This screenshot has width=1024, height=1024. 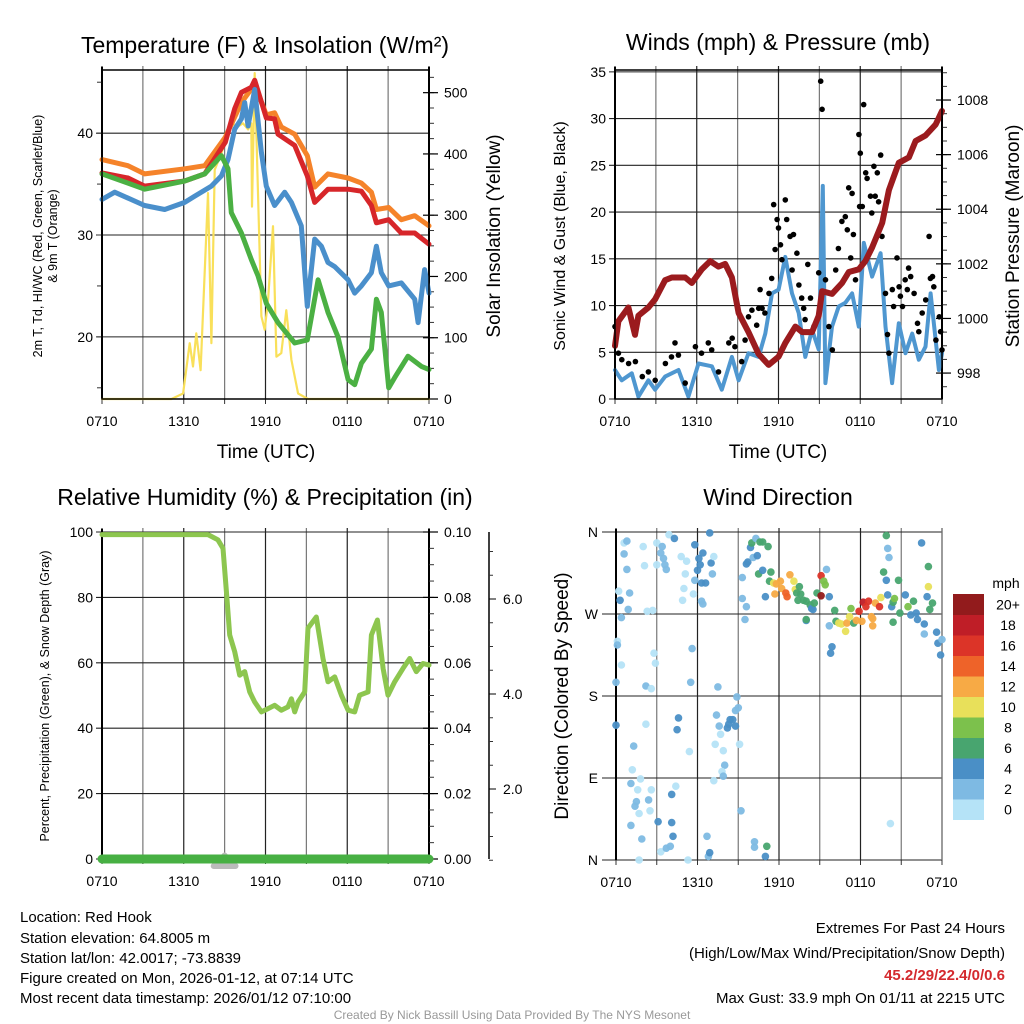 I want to click on y2-tick-label: 400, so click(x=456, y=154).